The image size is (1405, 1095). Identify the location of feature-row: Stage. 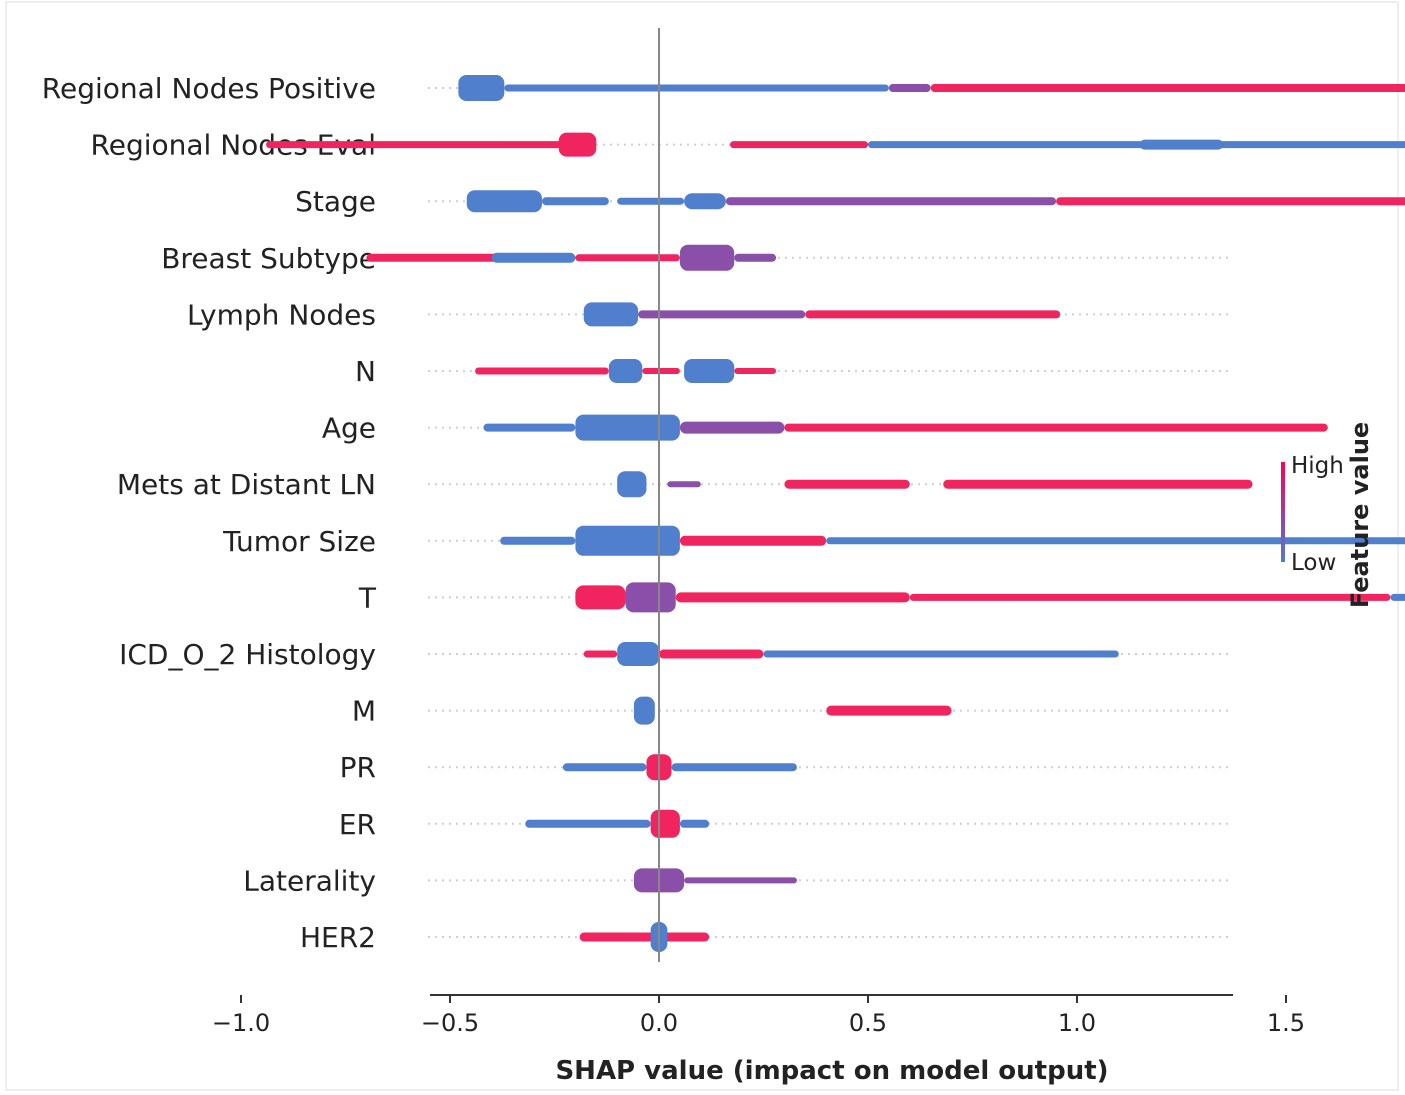
(850, 201).